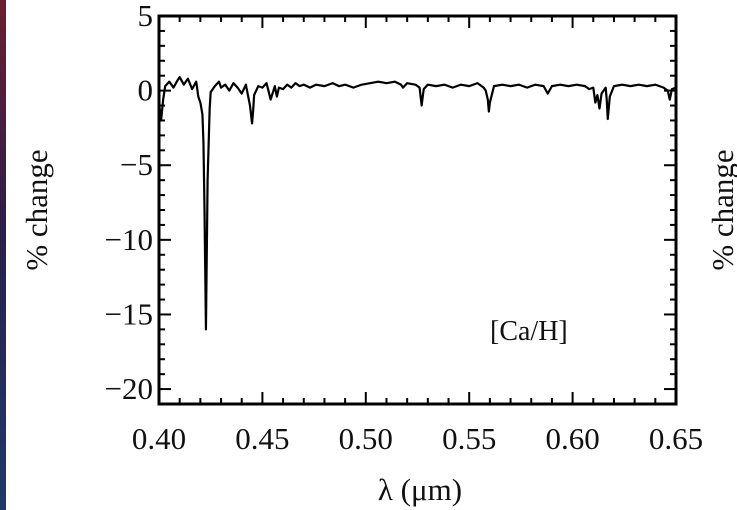  Describe the element at coordinates (146, 16) in the screenshot. I see `y-tick-label: 5` at that location.